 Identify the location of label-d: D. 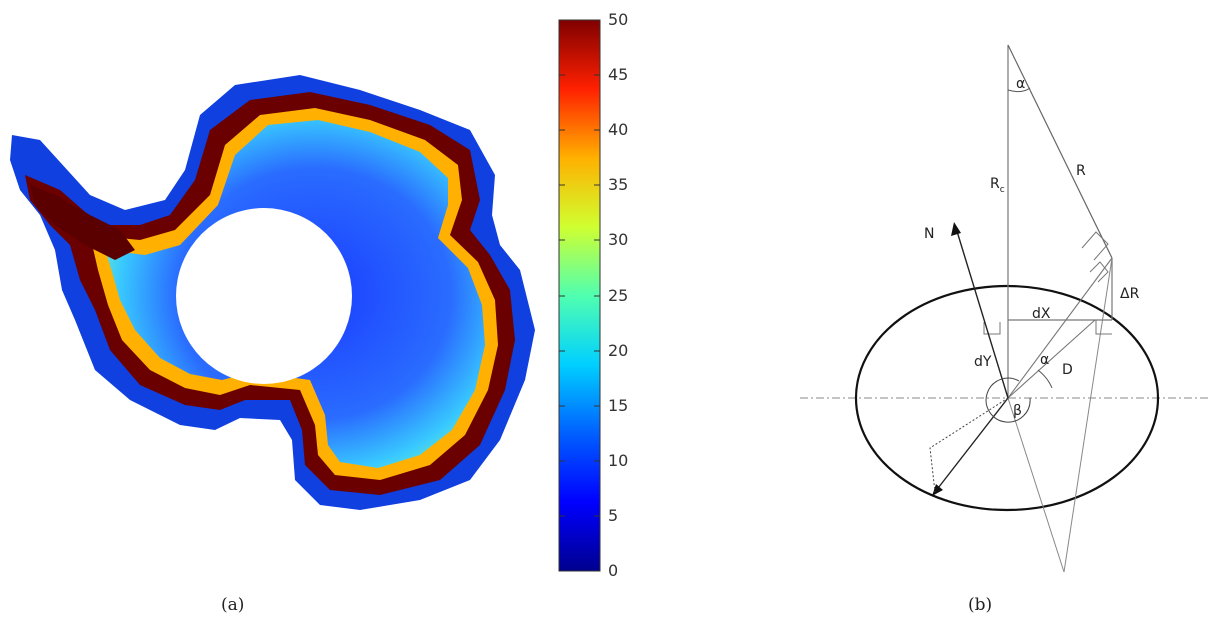
(1067, 370).